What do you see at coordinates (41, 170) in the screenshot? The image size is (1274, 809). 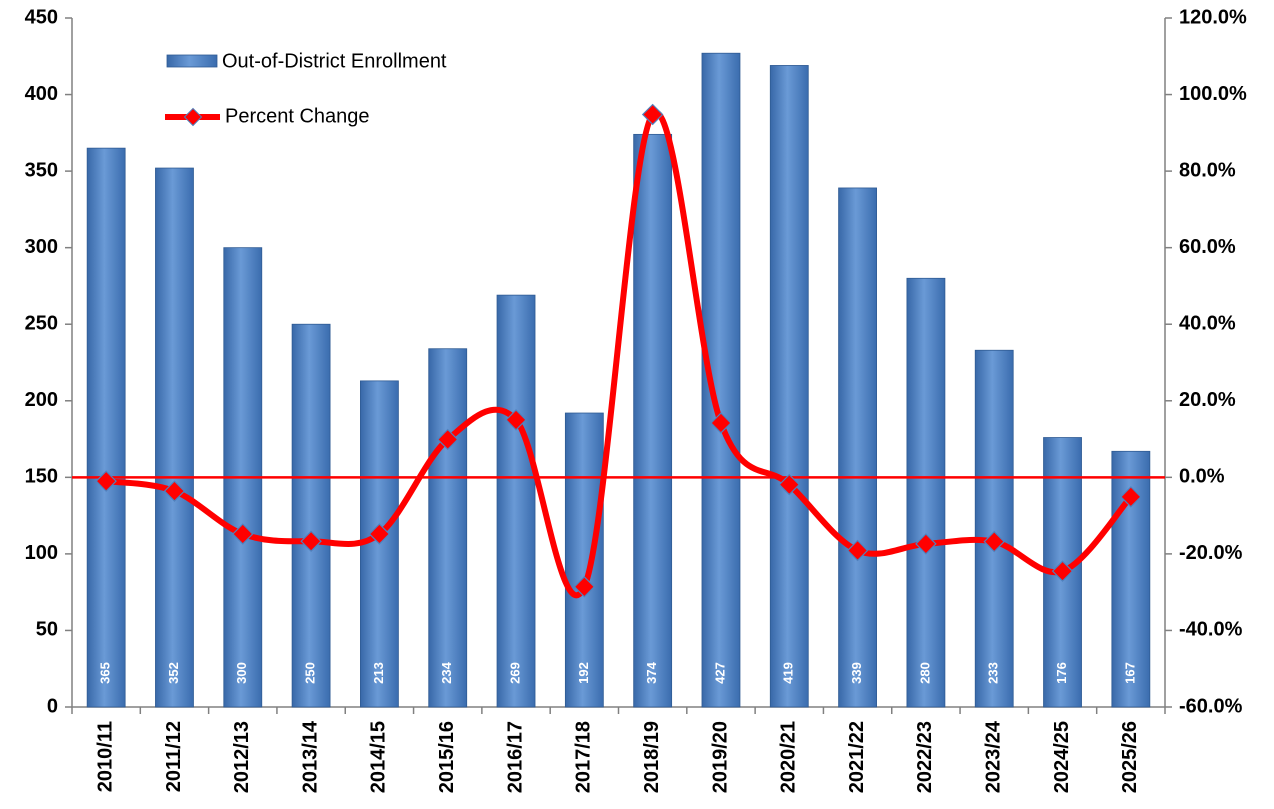 I see `y-tick-label: 350` at bounding box center [41, 170].